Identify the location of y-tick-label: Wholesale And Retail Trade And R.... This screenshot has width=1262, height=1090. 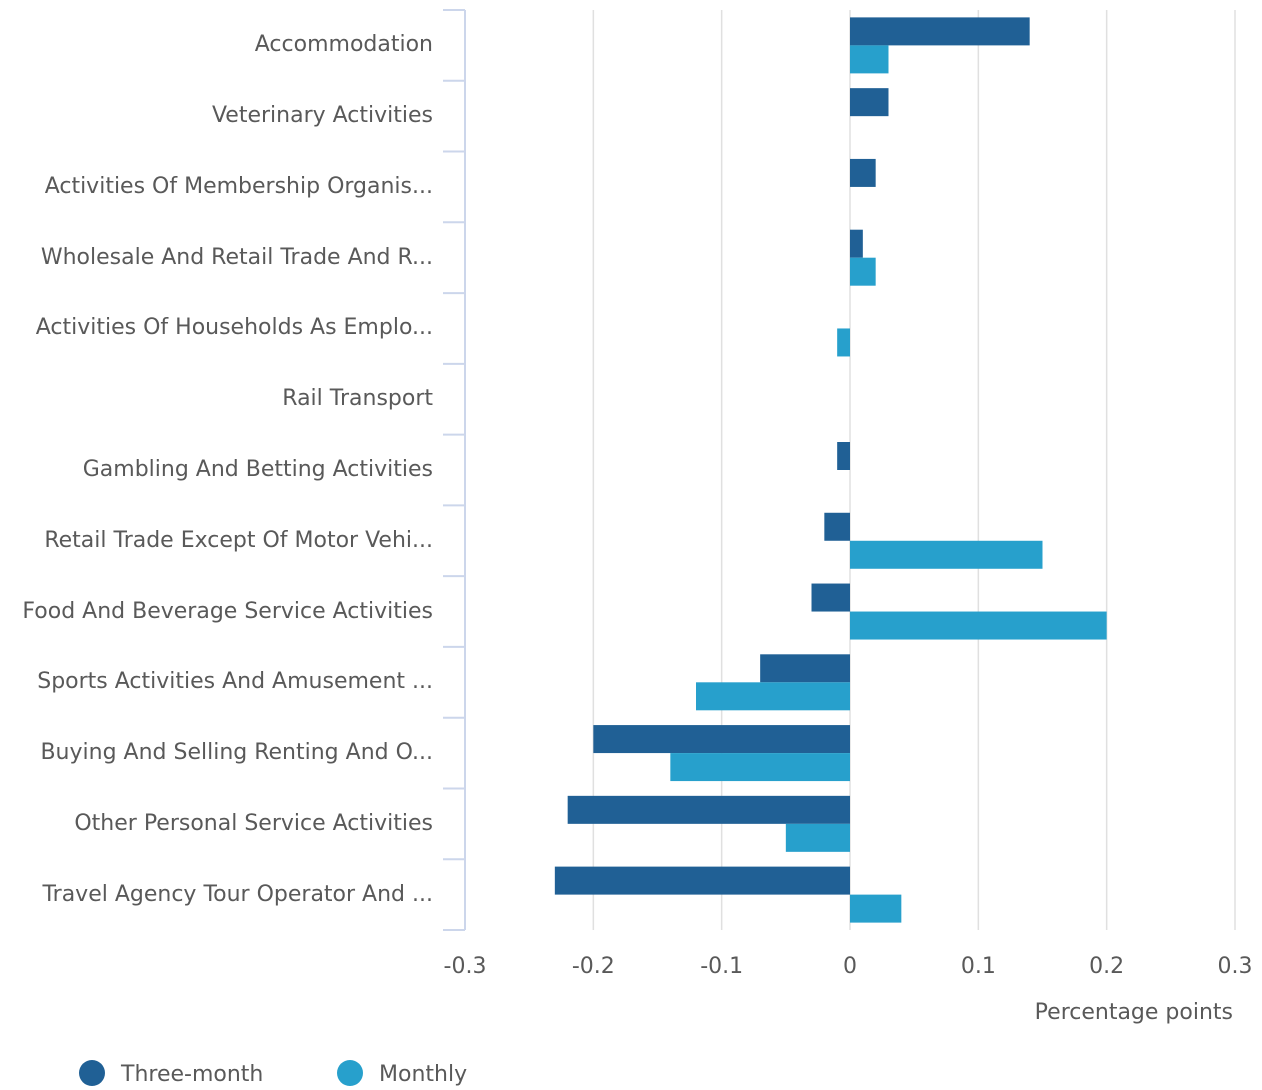
(236, 257).